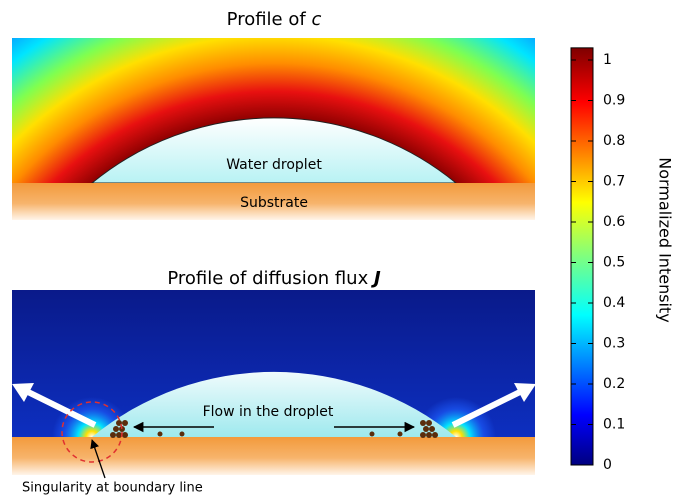  What do you see at coordinates (614, 344) in the screenshot?
I see `tick-label: 0.3` at bounding box center [614, 344].